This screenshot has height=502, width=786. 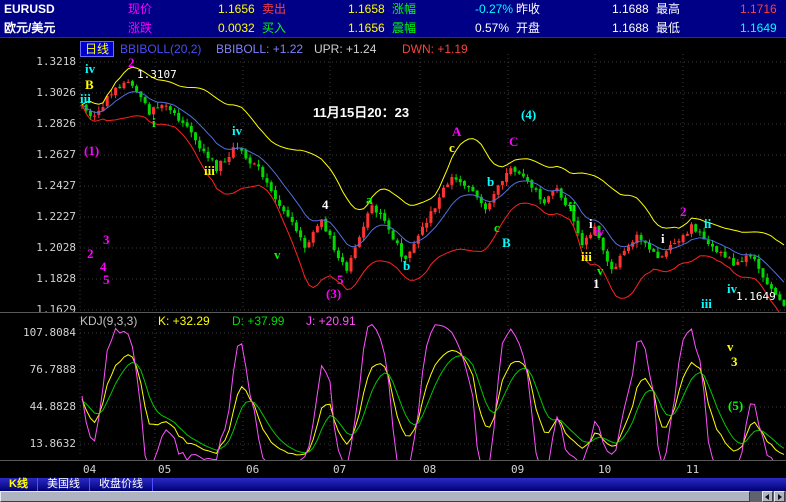 I want to click on price-tick: 1.3026, so click(x=56, y=92).